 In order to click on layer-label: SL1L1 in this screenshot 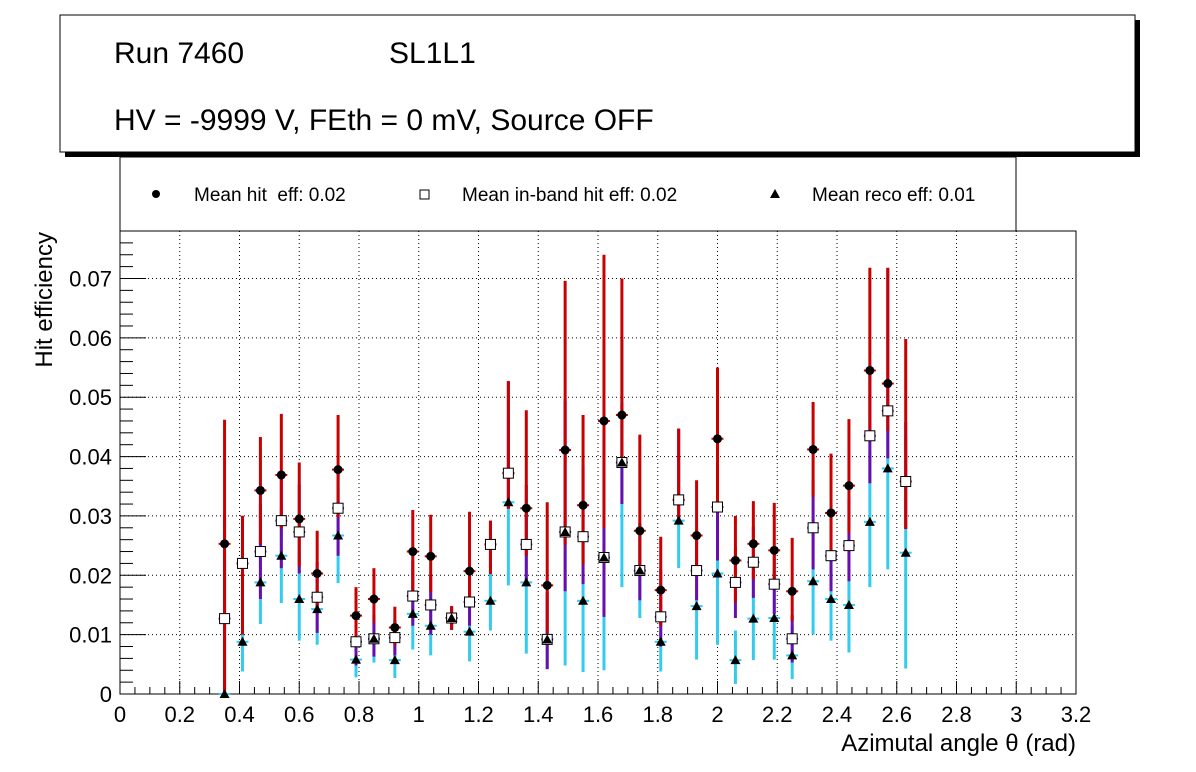, I will do `click(432, 53)`.